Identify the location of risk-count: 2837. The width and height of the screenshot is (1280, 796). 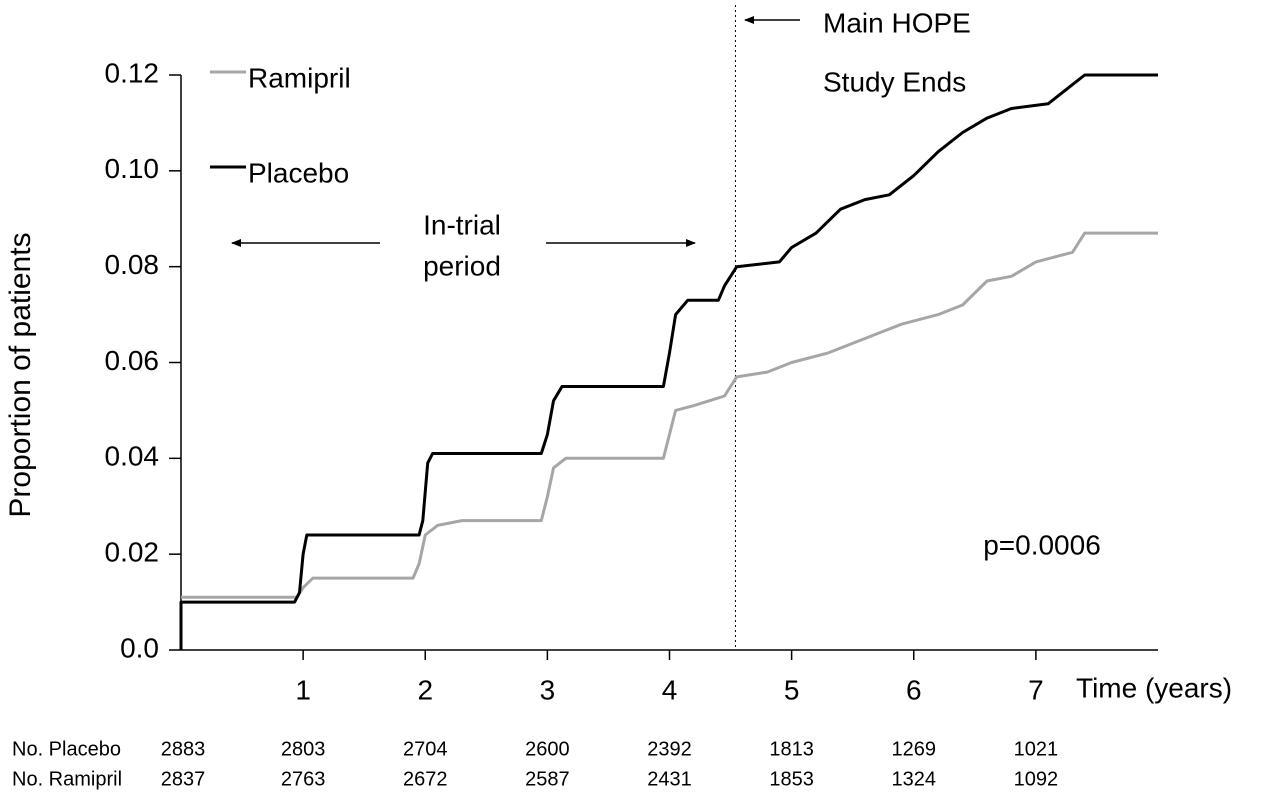
(183, 779).